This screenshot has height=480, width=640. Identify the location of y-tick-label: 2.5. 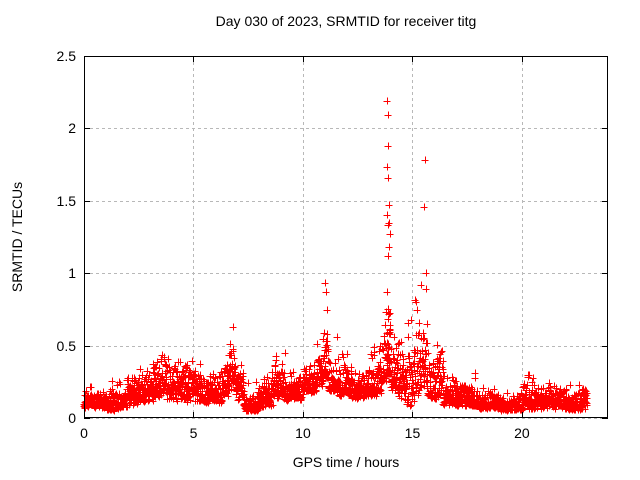
(66, 56).